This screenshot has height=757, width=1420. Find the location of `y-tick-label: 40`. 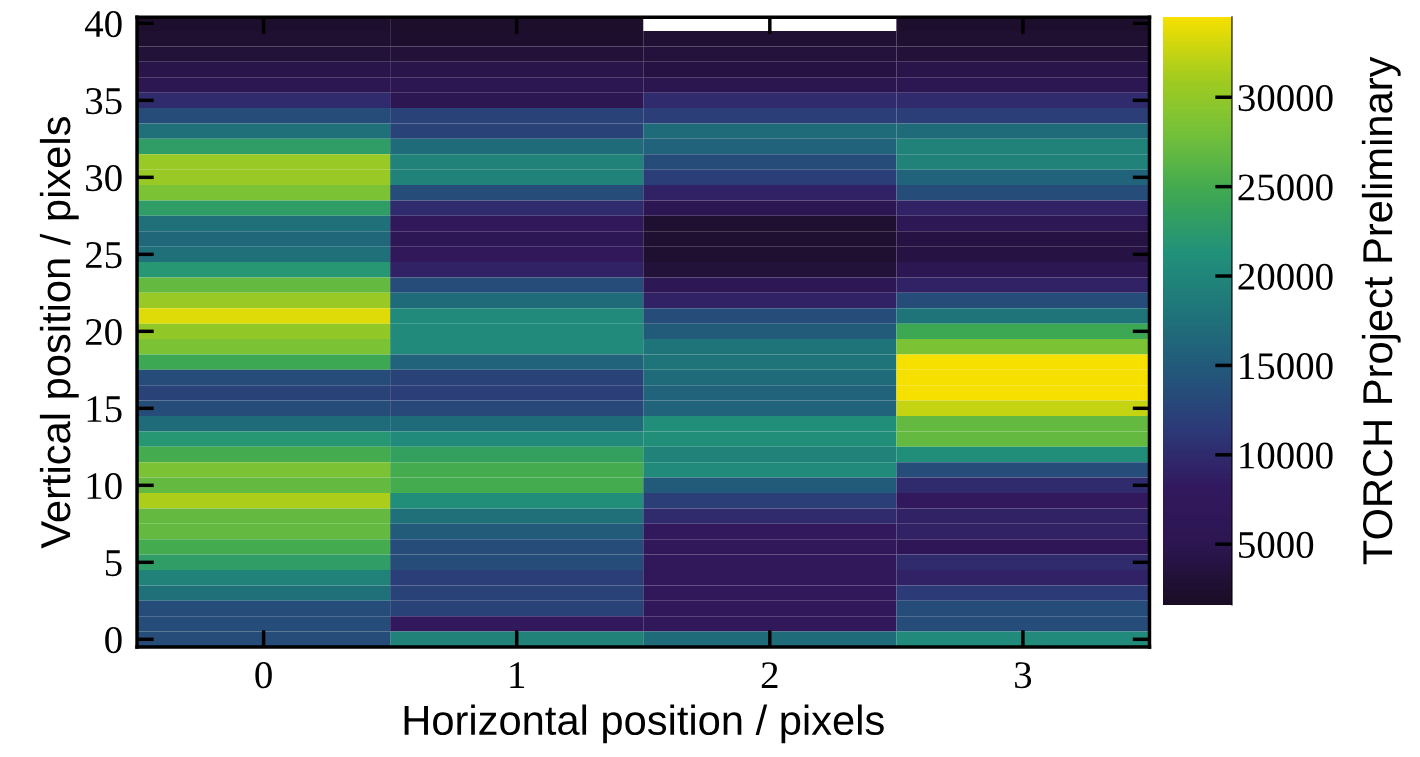

y-tick-label: 40 is located at coordinates (103, 24).